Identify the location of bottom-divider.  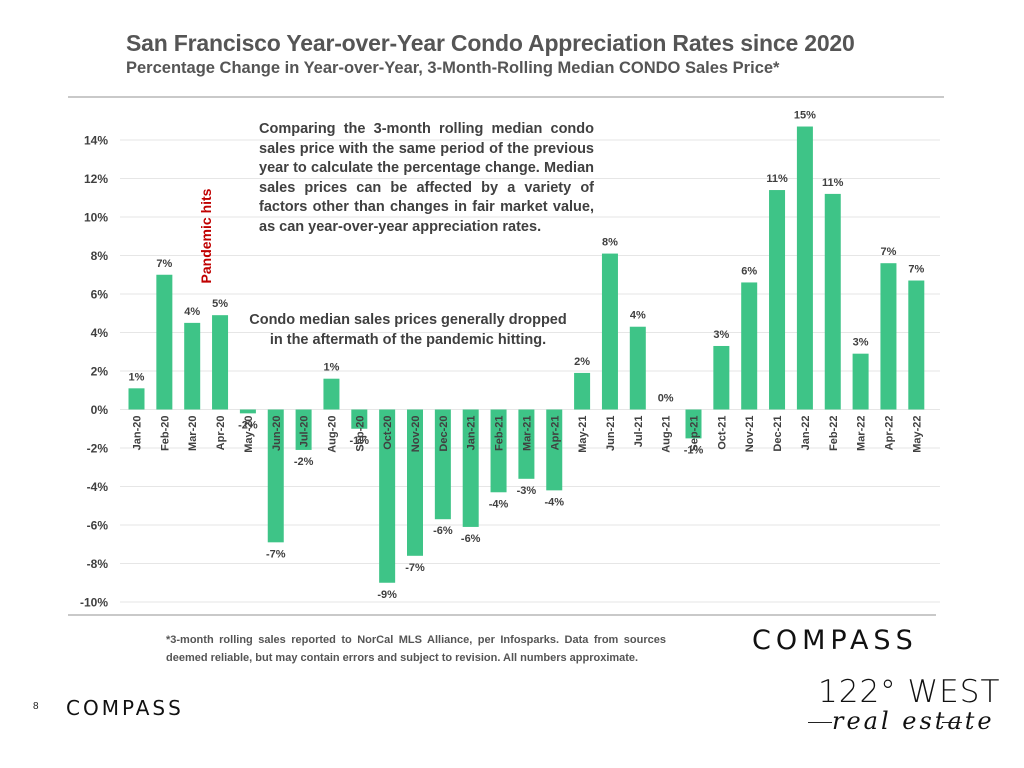
(502, 615).